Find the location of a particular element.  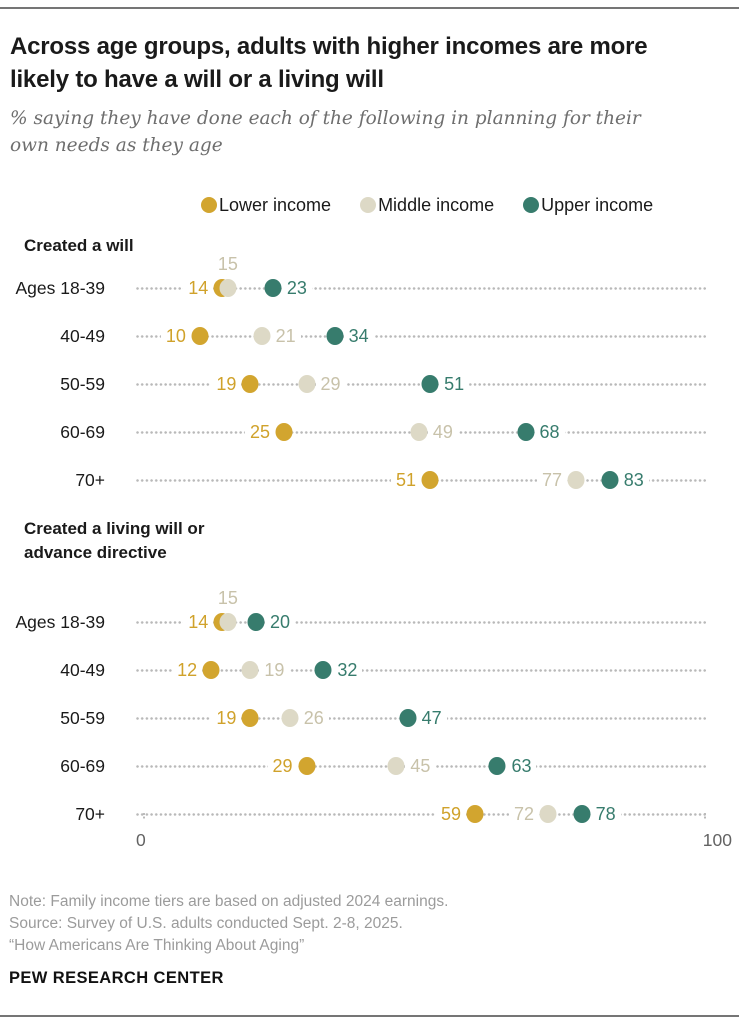

age-group-label: Ages 18-39 is located at coordinates (60, 622).